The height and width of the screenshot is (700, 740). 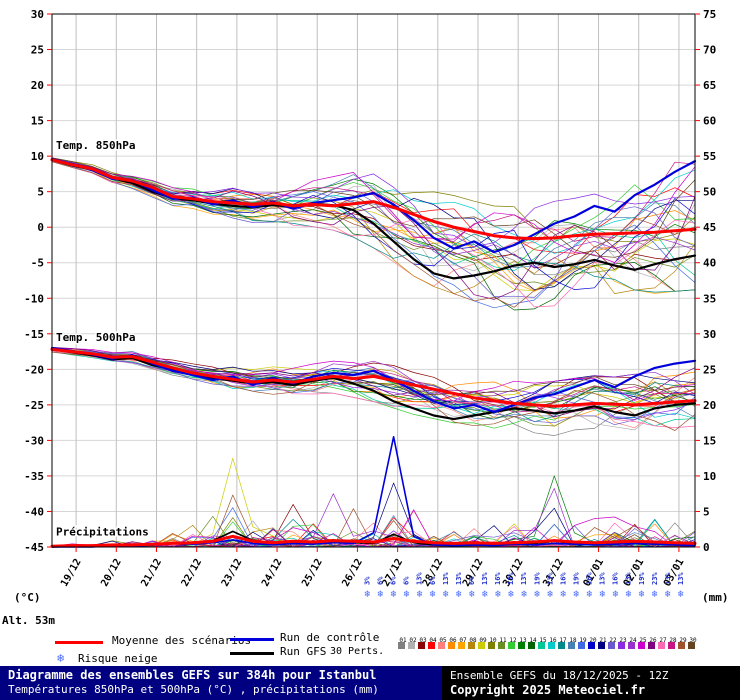 I want to click on snow-risk-percent: 23%, so click(x=655, y=578).